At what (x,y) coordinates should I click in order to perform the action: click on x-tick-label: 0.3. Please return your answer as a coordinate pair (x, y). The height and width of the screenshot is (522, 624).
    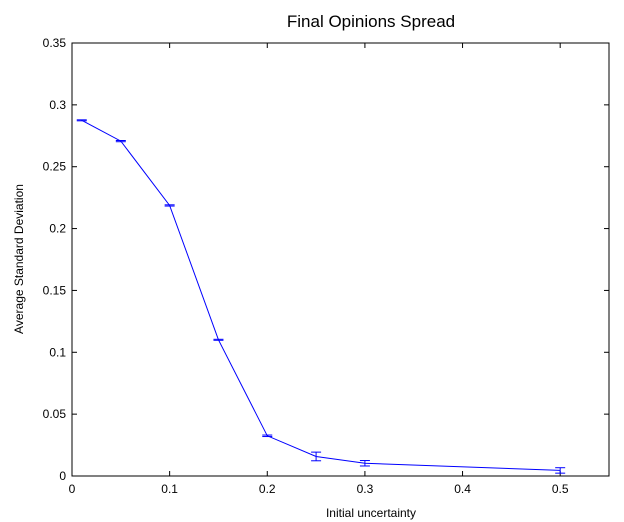
    Looking at the image, I should click on (365, 489).